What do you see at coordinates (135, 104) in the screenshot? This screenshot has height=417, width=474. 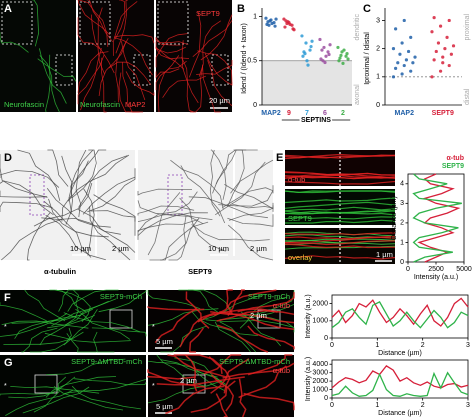 I see `image-label: MAP2` at bounding box center [135, 104].